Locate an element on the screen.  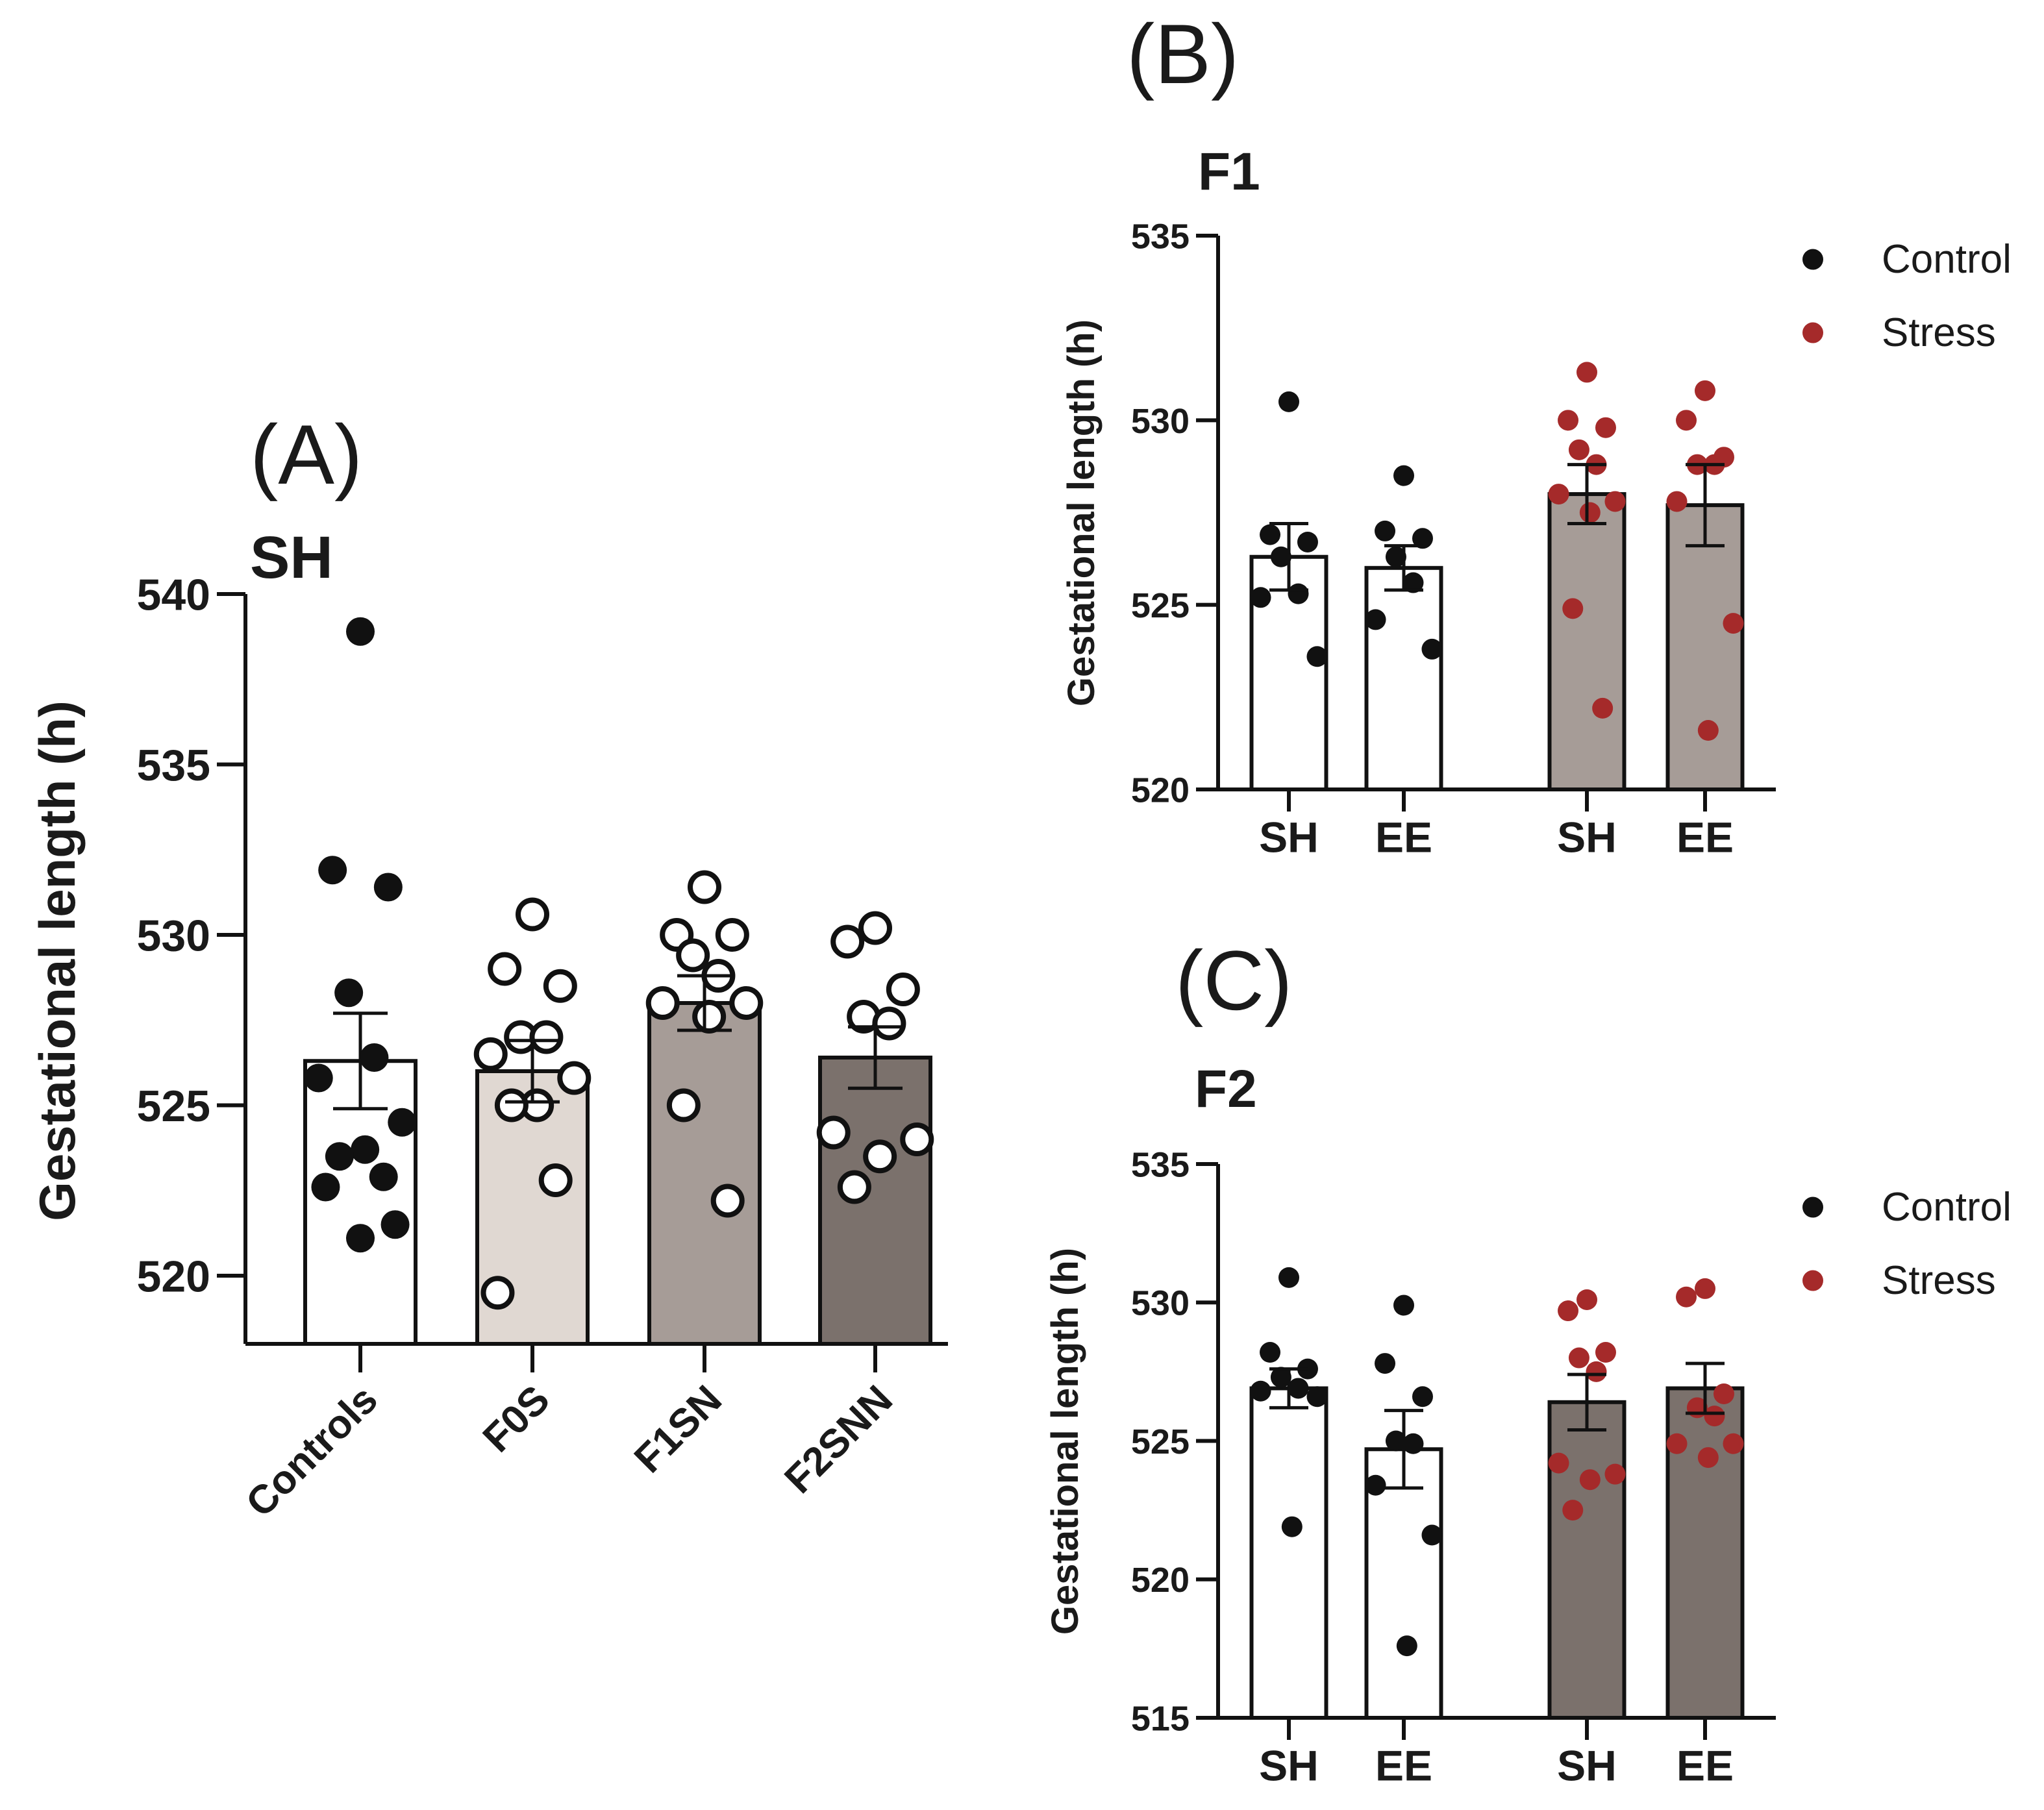
x-tick-label: F1SN is located at coordinates (678, 1429).